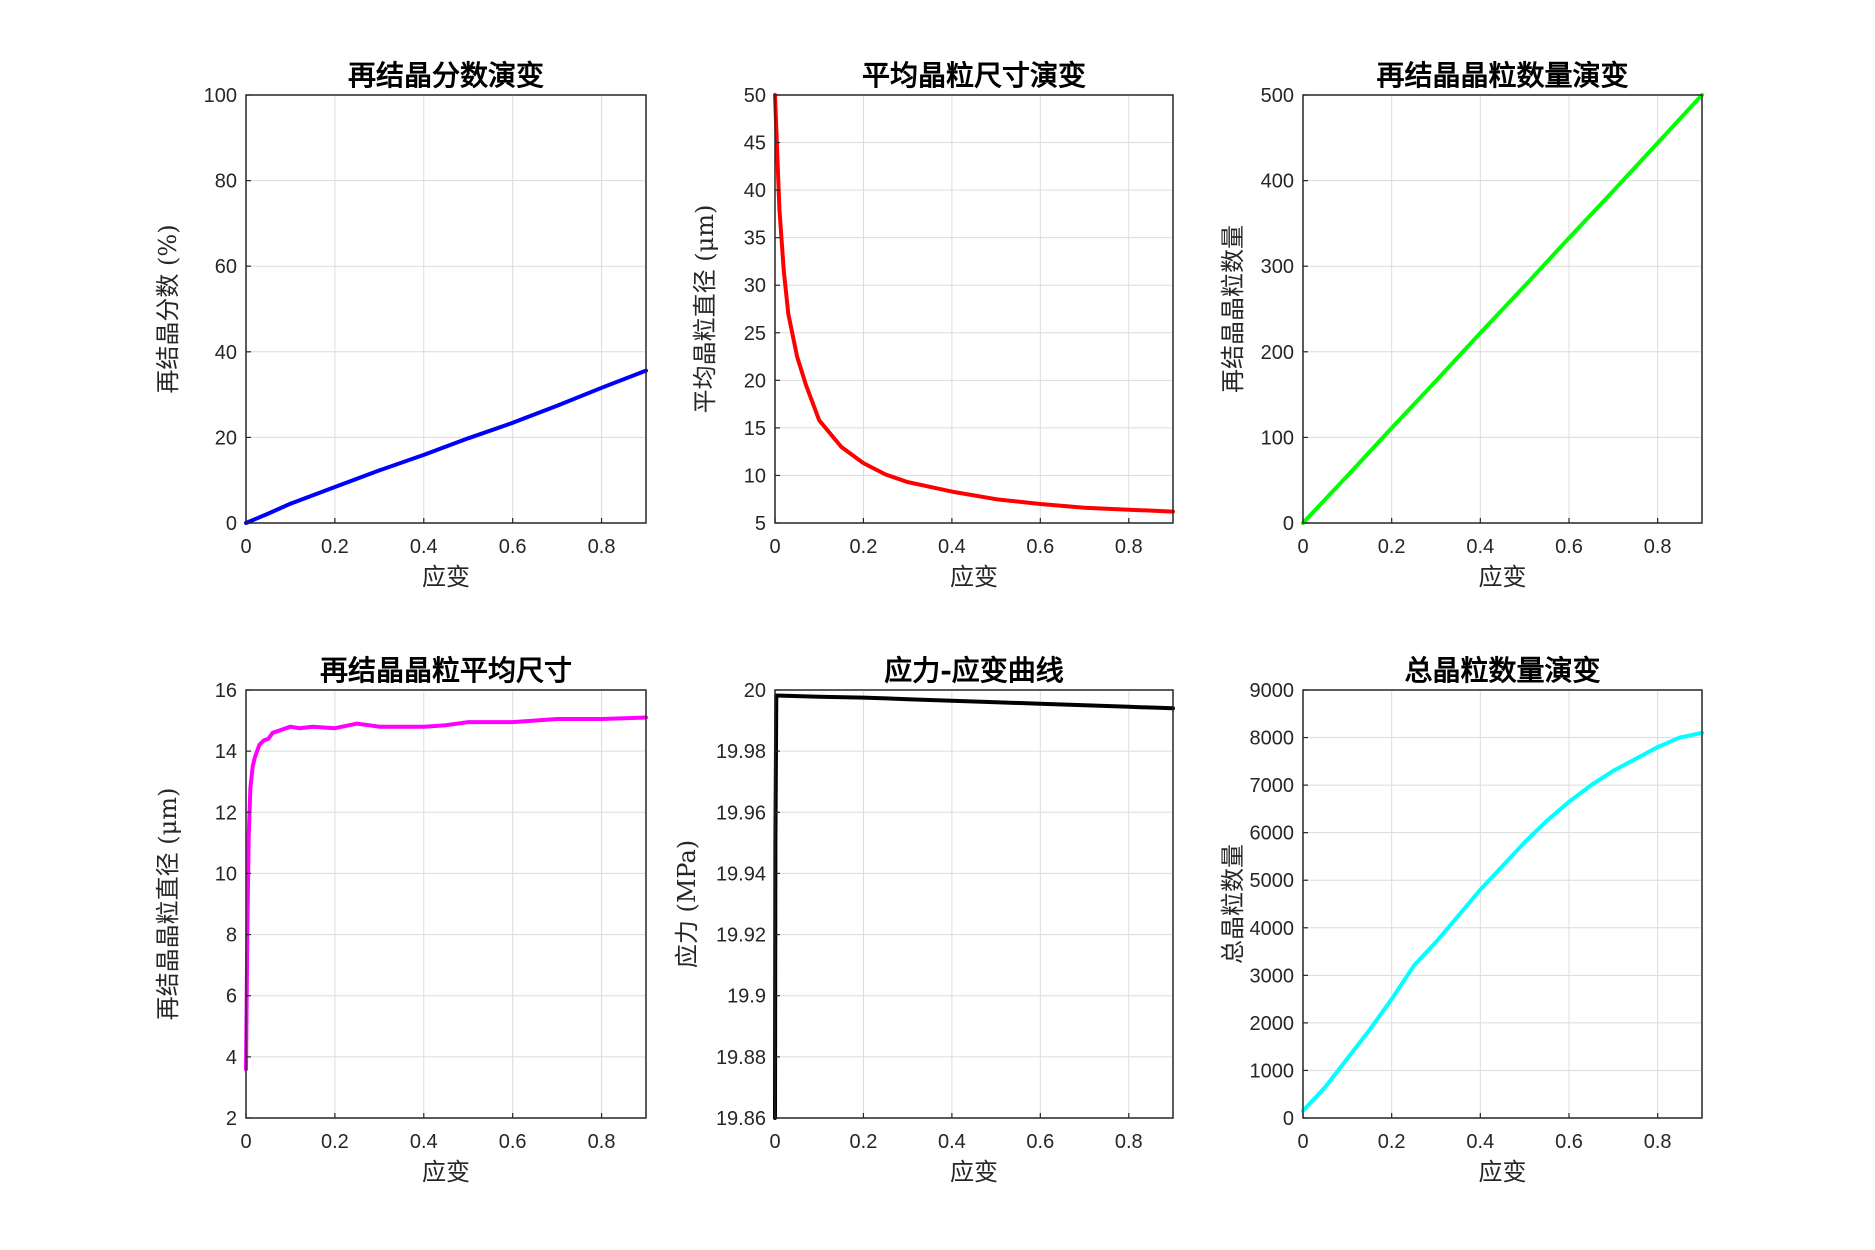  I want to click on y-tick-label: 1000, so click(1272, 1071).